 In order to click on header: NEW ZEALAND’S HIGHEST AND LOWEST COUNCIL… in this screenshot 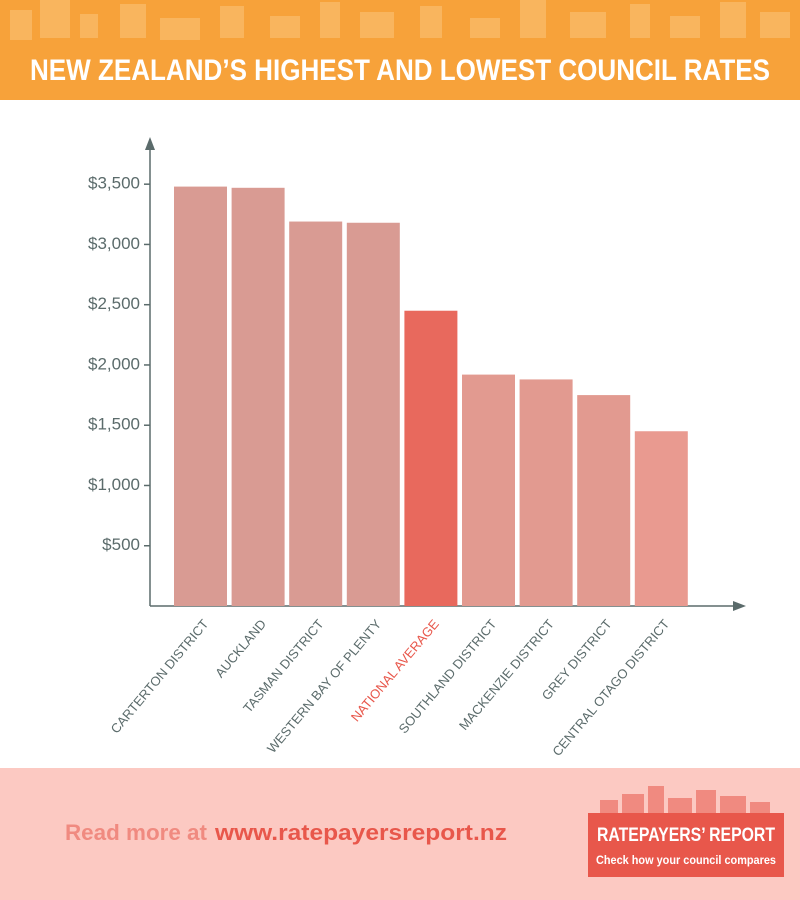, I will do `click(400, 50)`.